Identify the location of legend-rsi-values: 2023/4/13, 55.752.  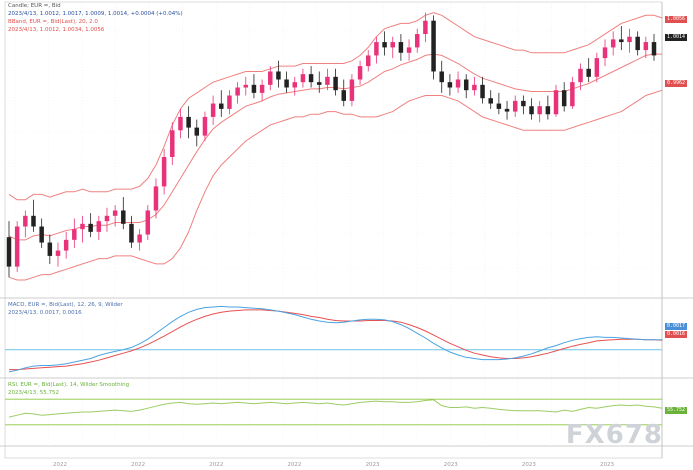
(33, 393).